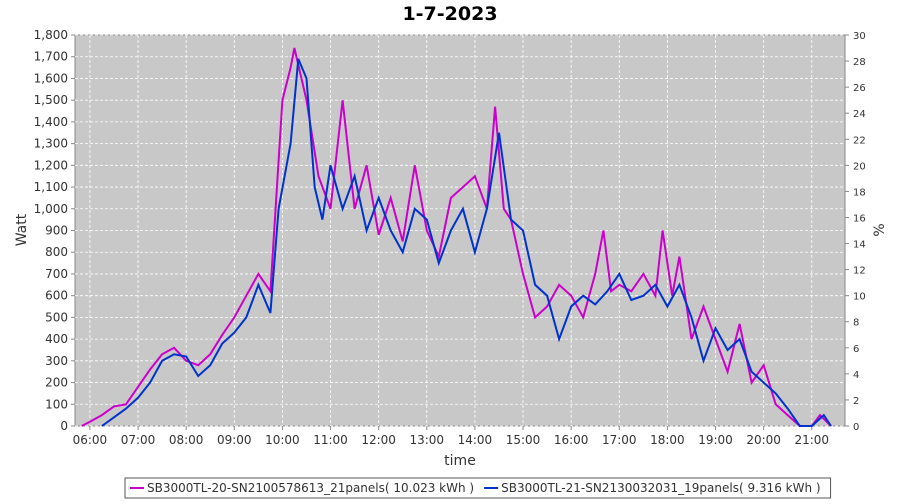 The image size is (900, 504). I want to click on y-tick-label: 1,700, so click(51, 57).